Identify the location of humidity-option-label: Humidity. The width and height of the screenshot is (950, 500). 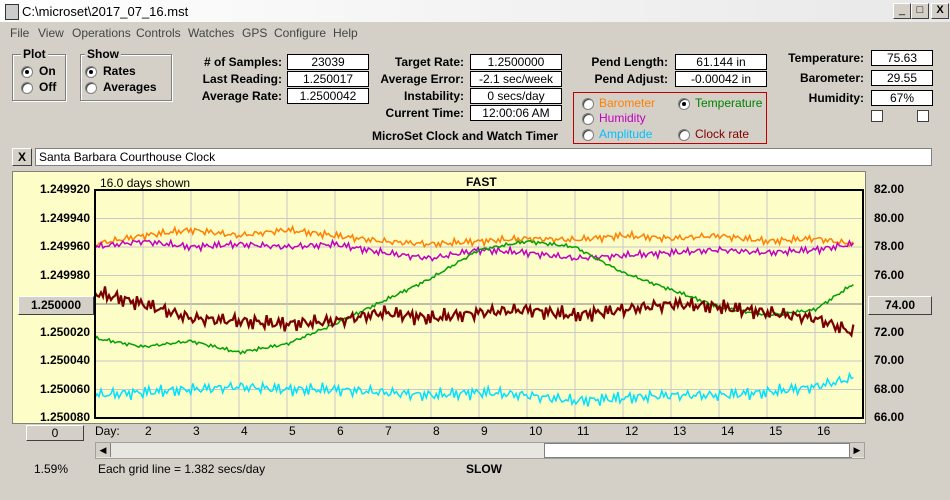
(622, 118).